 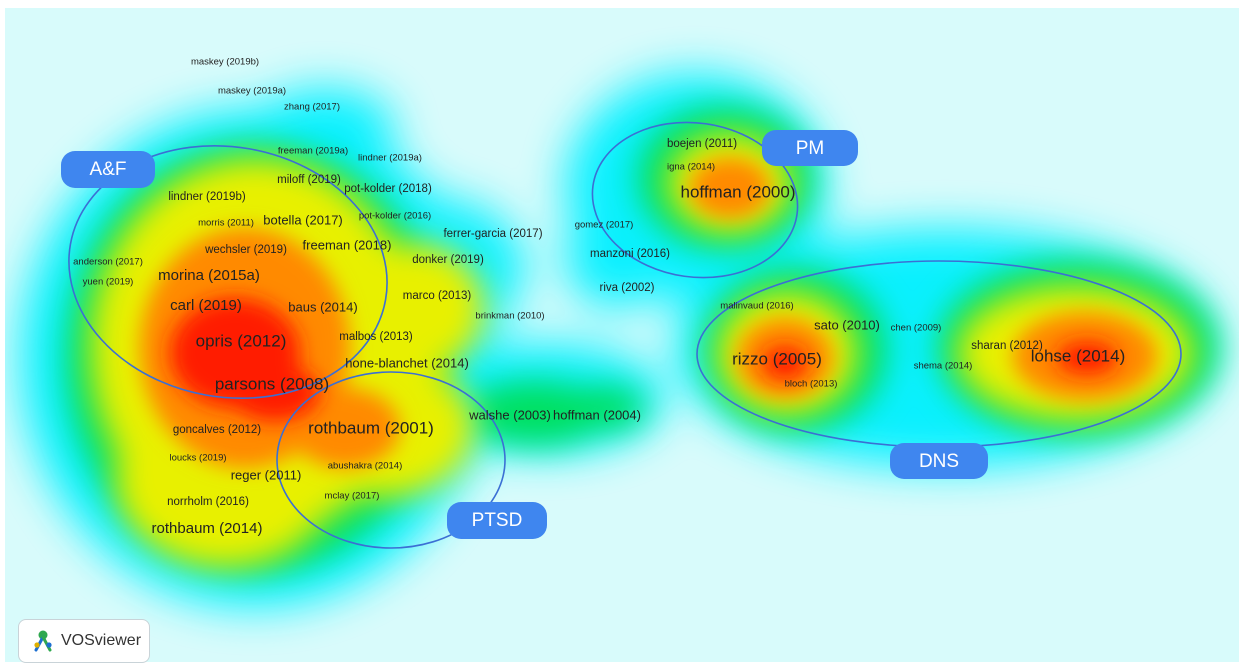 What do you see at coordinates (395, 216) in the screenshot?
I see `node-label: pot-kolder (2016)` at bounding box center [395, 216].